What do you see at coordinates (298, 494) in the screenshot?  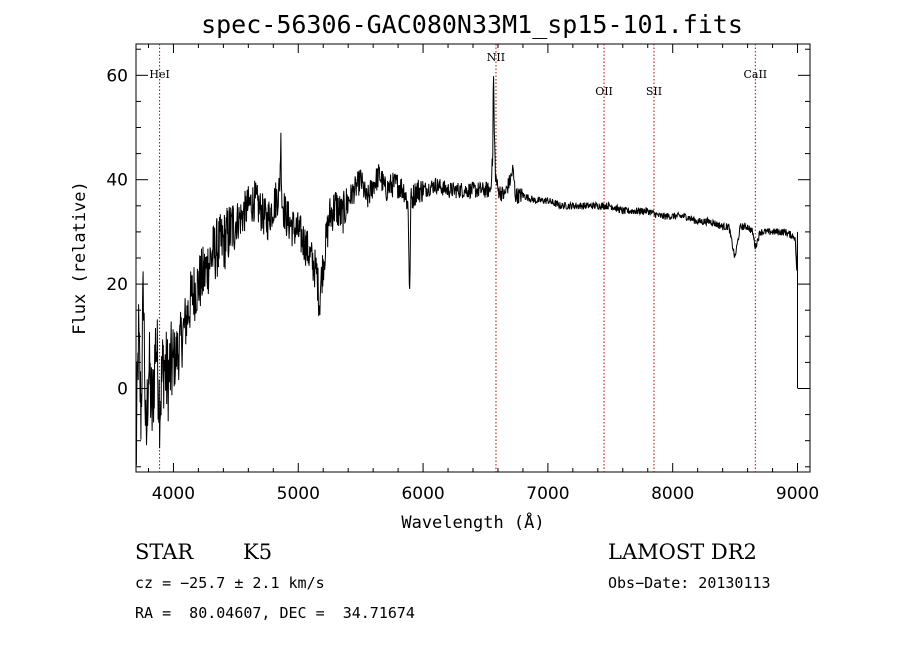 I see `x-tick-label: 5000` at bounding box center [298, 494].